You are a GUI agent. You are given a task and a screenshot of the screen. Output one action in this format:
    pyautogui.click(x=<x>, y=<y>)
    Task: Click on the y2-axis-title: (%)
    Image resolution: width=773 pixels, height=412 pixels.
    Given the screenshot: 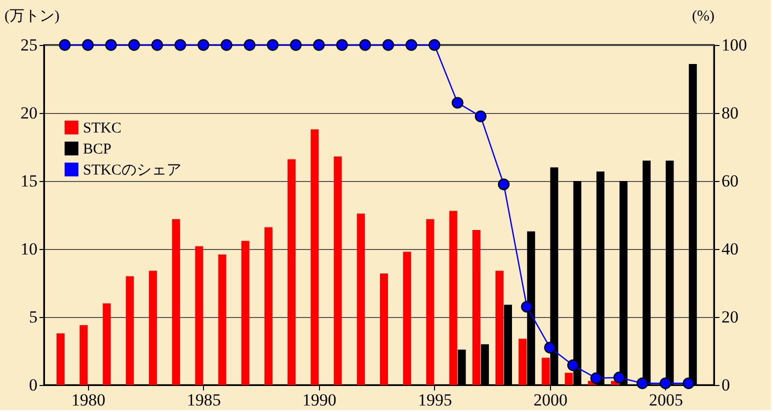 What is the action you would take?
    pyautogui.click(x=703, y=16)
    